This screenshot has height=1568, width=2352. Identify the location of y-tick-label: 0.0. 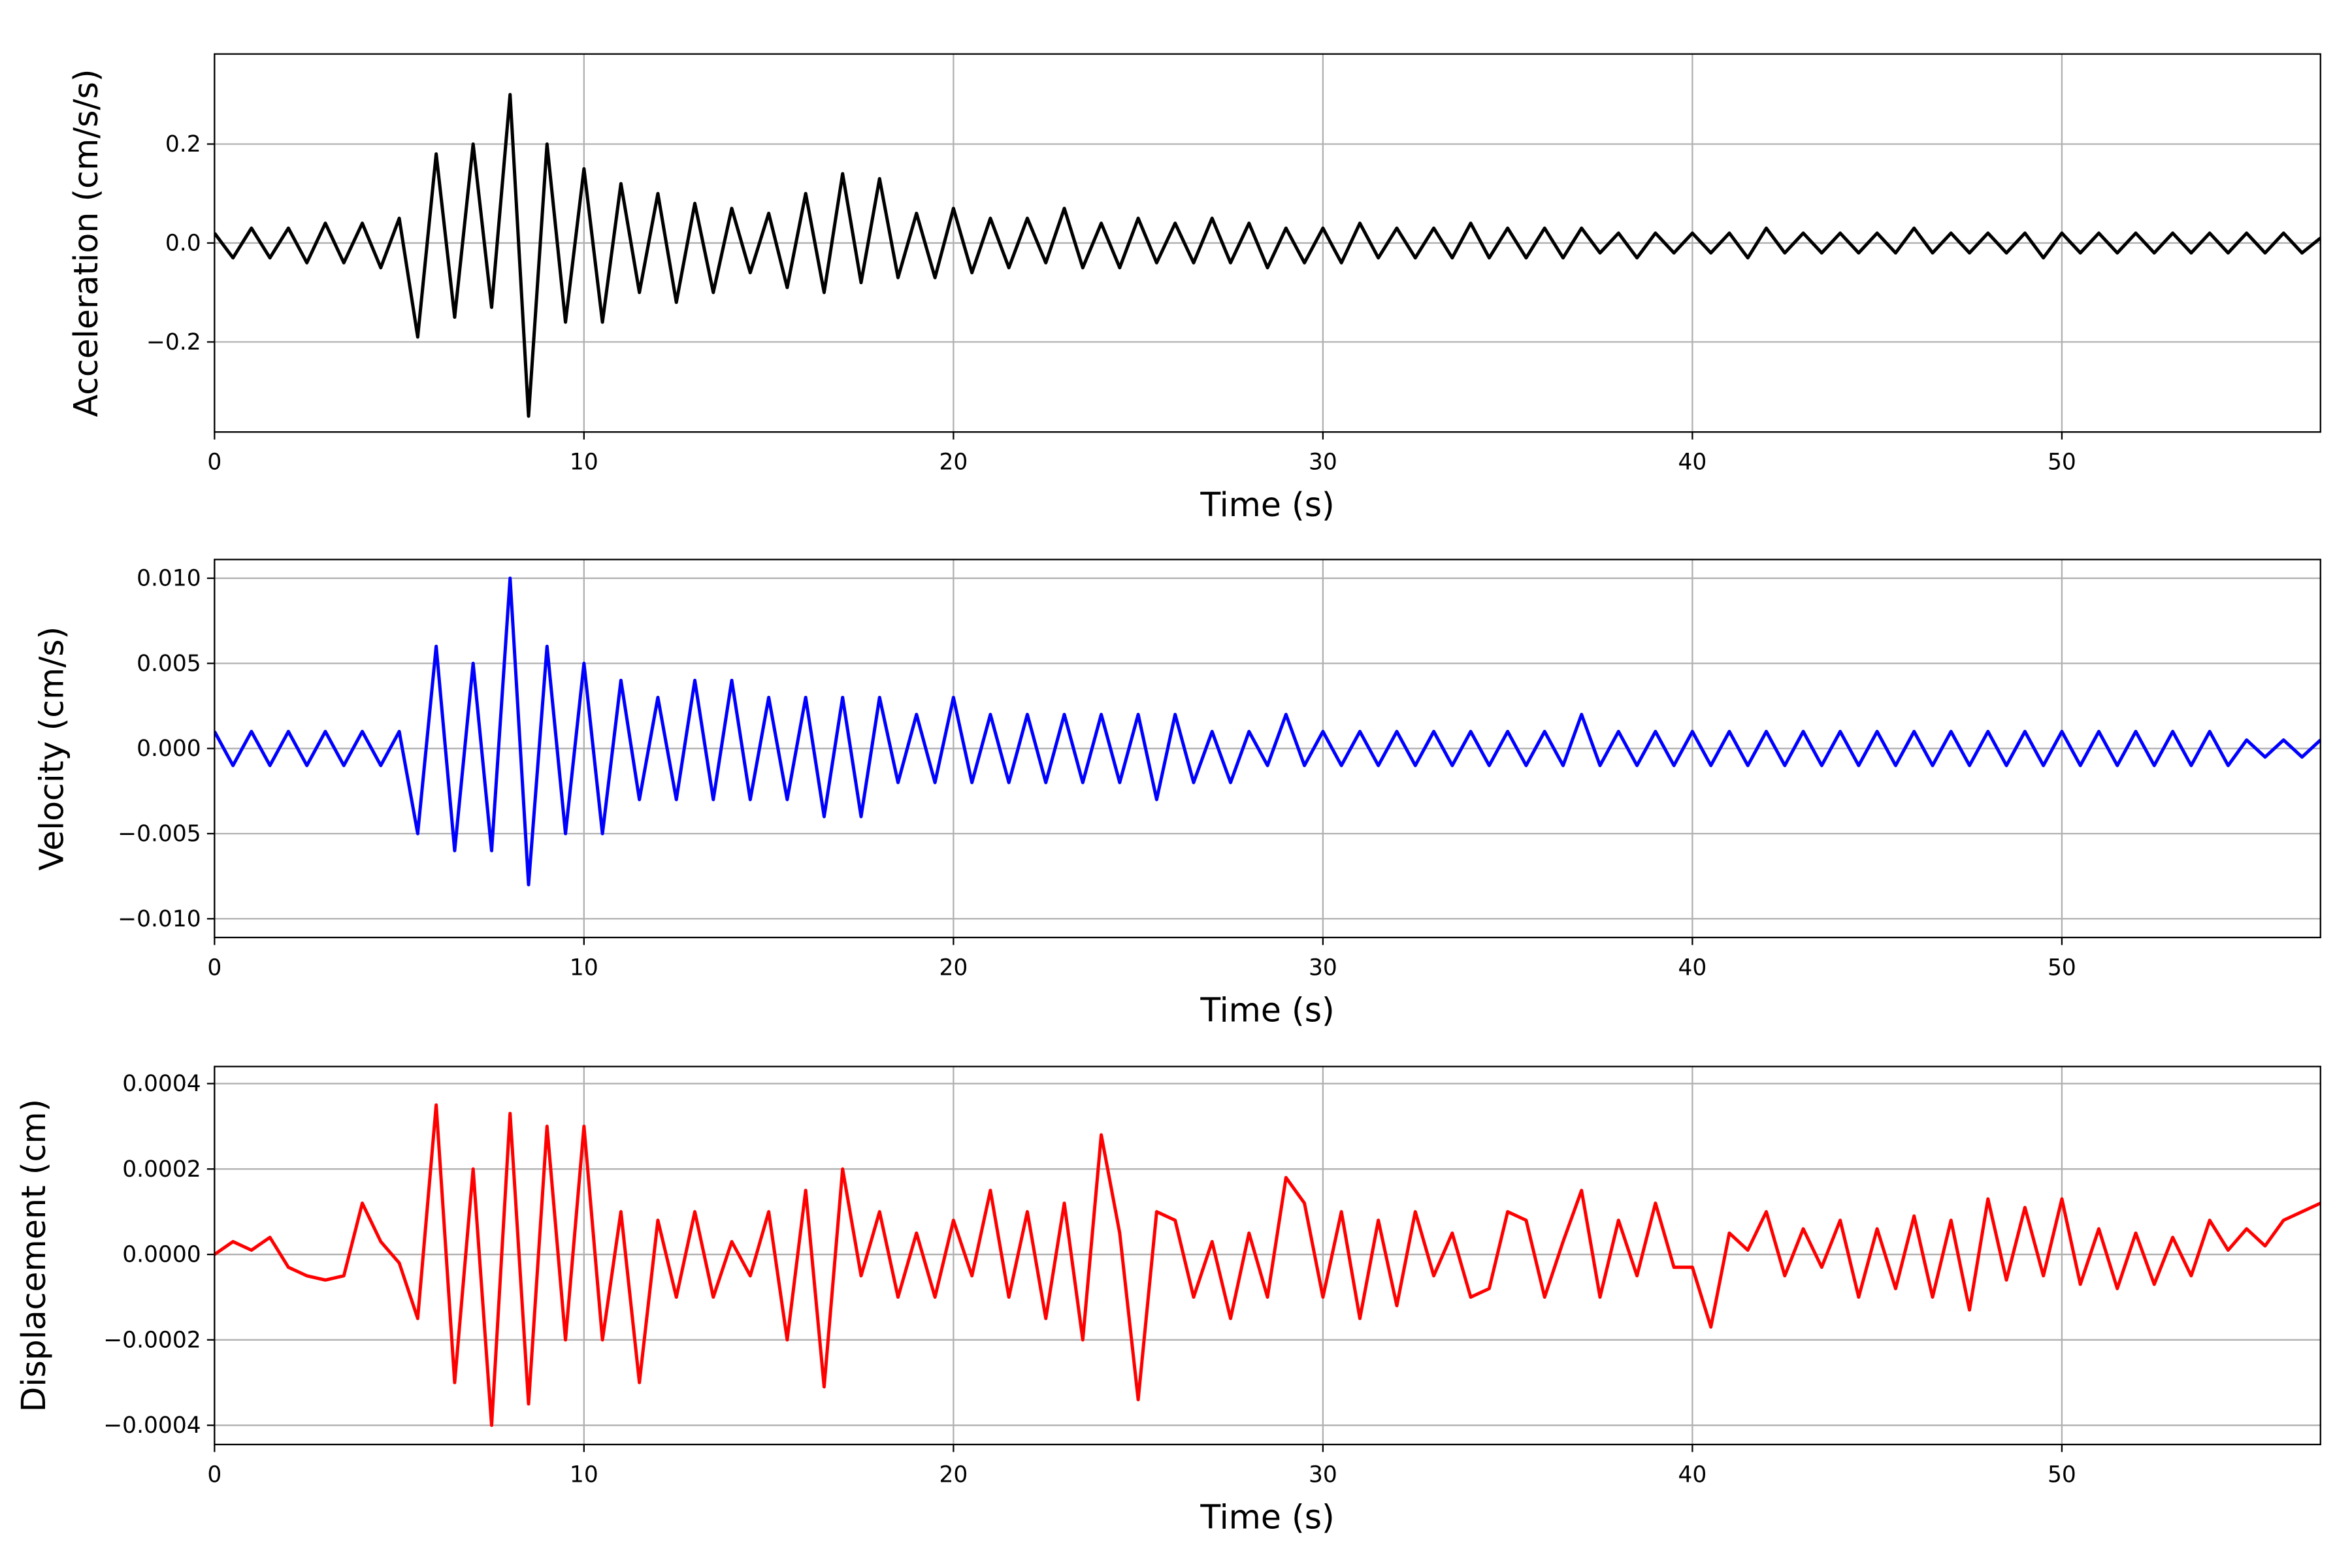
(183, 243).